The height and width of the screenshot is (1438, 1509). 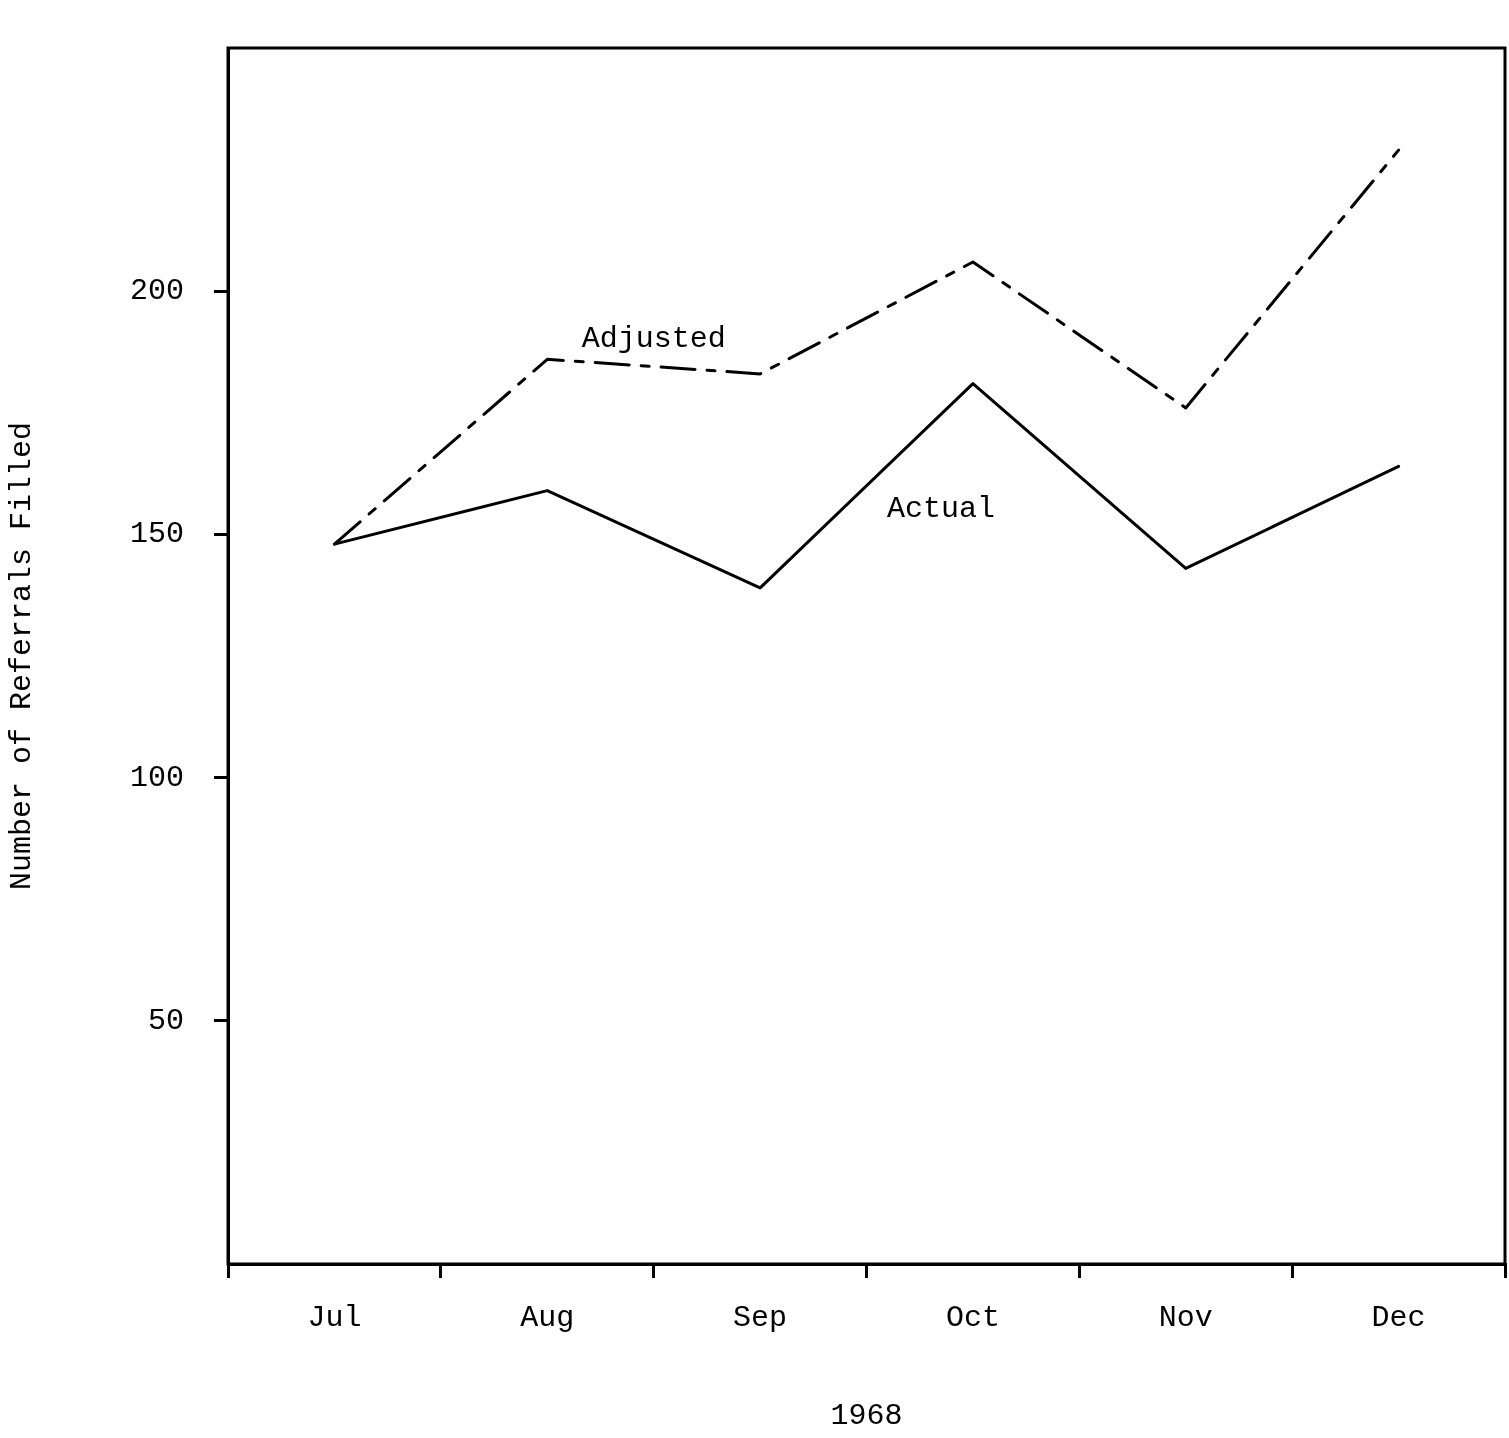 What do you see at coordinates (1185, 1317) in the screenshot?
I see `x-tick-label: Nov` at bounding box center [1185, 1317].